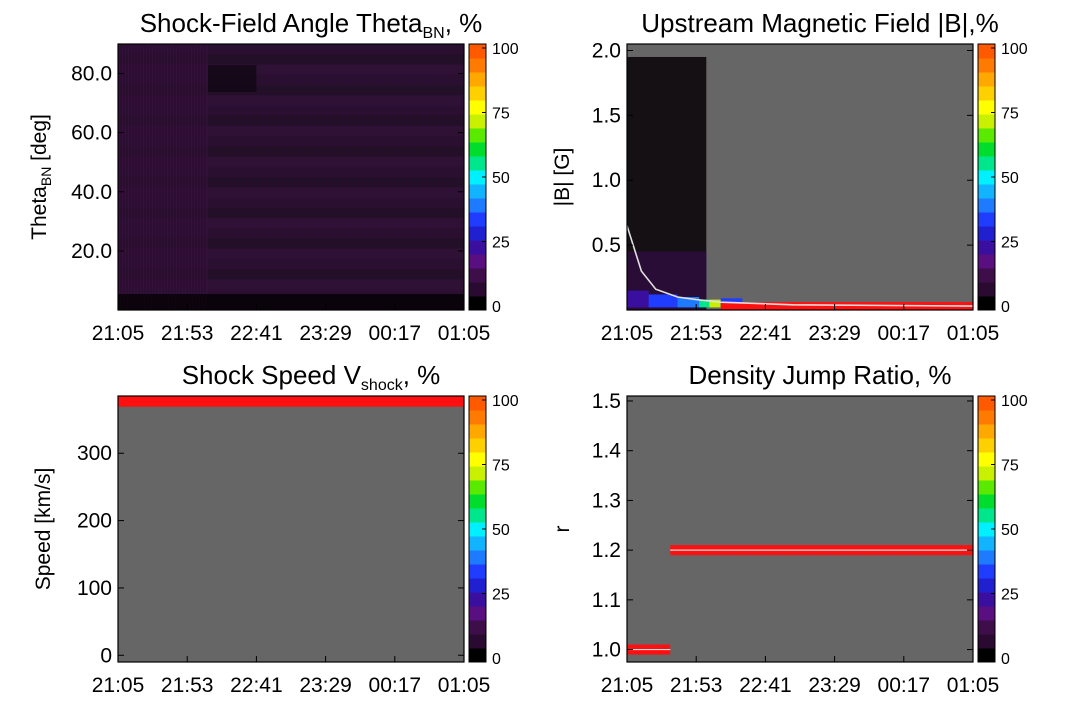 The image size is (1080, 720). I want to click on colorbar: 0 25 50 75 100, so click(1002, 178).